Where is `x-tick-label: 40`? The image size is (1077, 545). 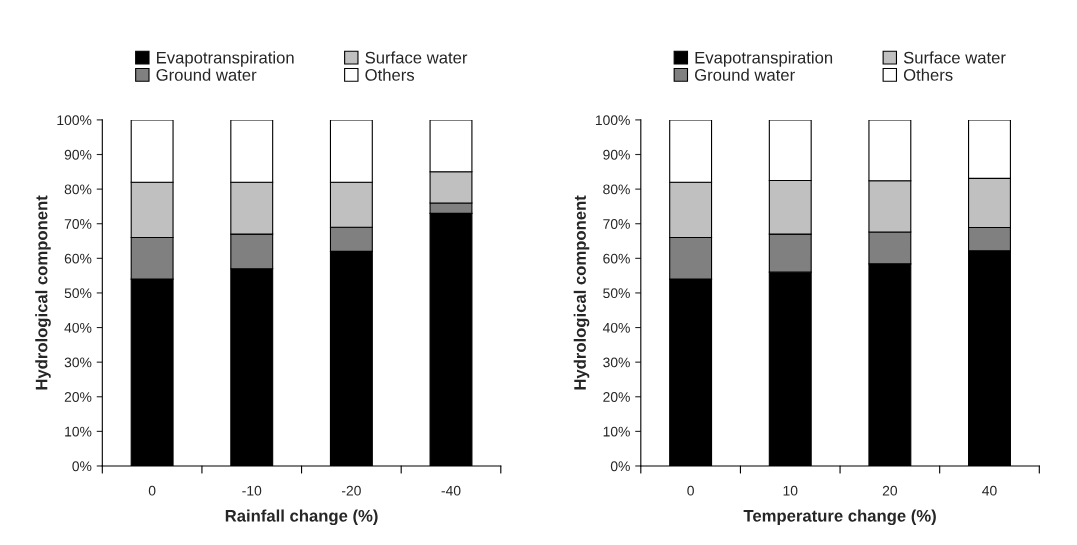 x-tick-label: 40 is located at coordinates (989, 490).